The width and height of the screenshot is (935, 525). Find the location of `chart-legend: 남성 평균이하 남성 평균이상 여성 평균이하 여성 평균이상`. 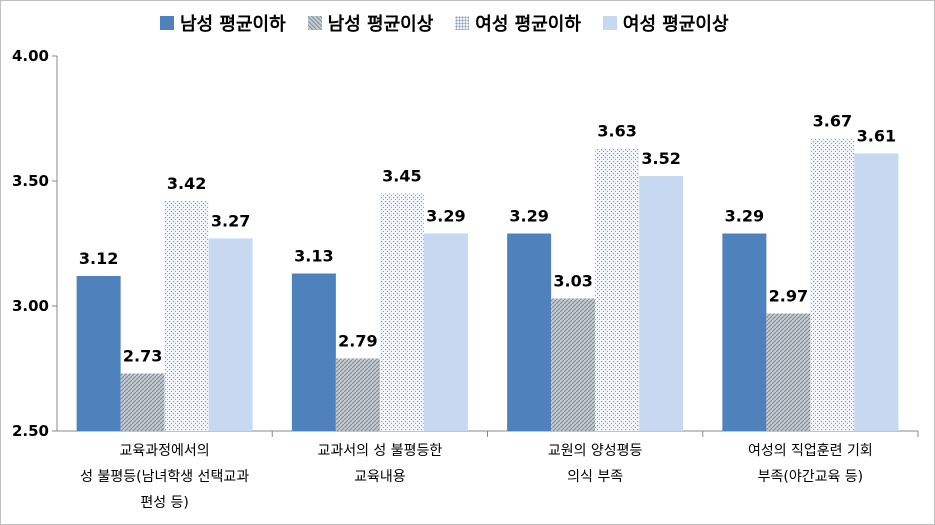

chart-legend: 남성 평균이하 남성 평균이상 여성 평균이하 여성 평균이상 is located at coordinates (480, 23).